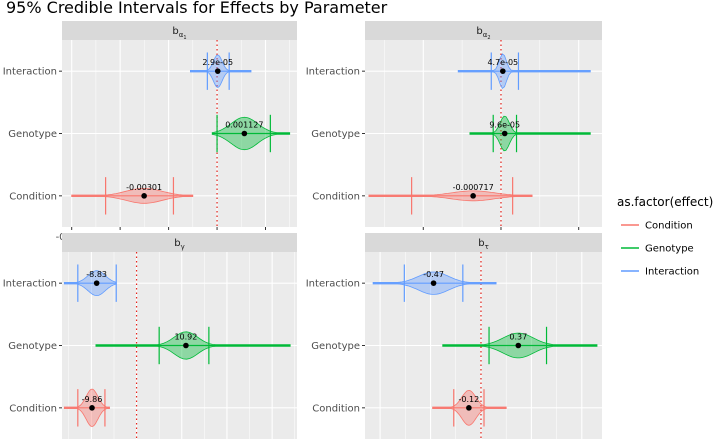 The image size is (720, 439). I want to click on strip-label: bγ, so click(179, 244).